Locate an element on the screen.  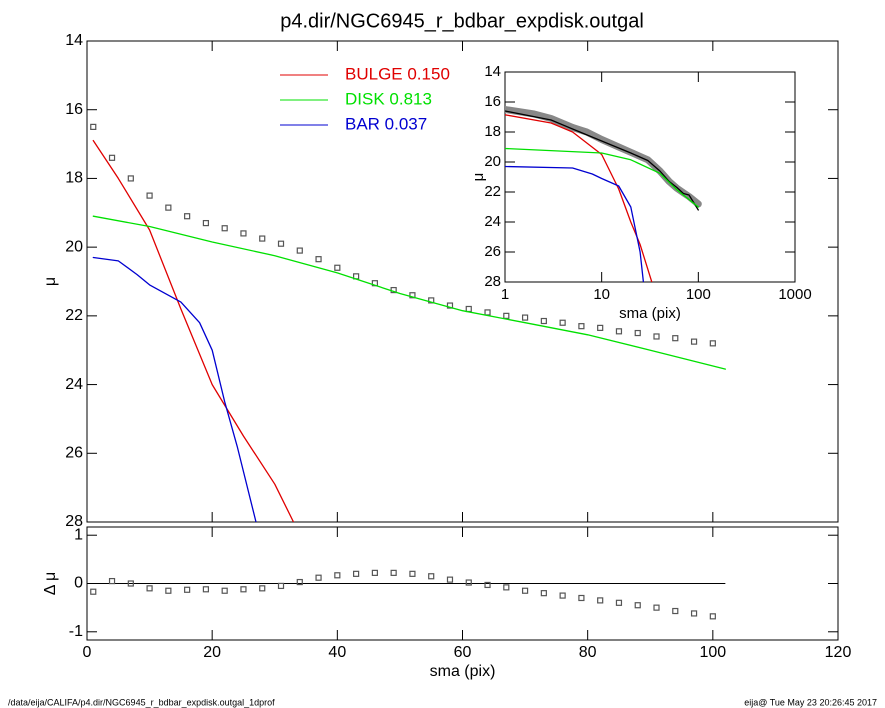
y-tick-label: 1 is located at coordinates (78, 534).